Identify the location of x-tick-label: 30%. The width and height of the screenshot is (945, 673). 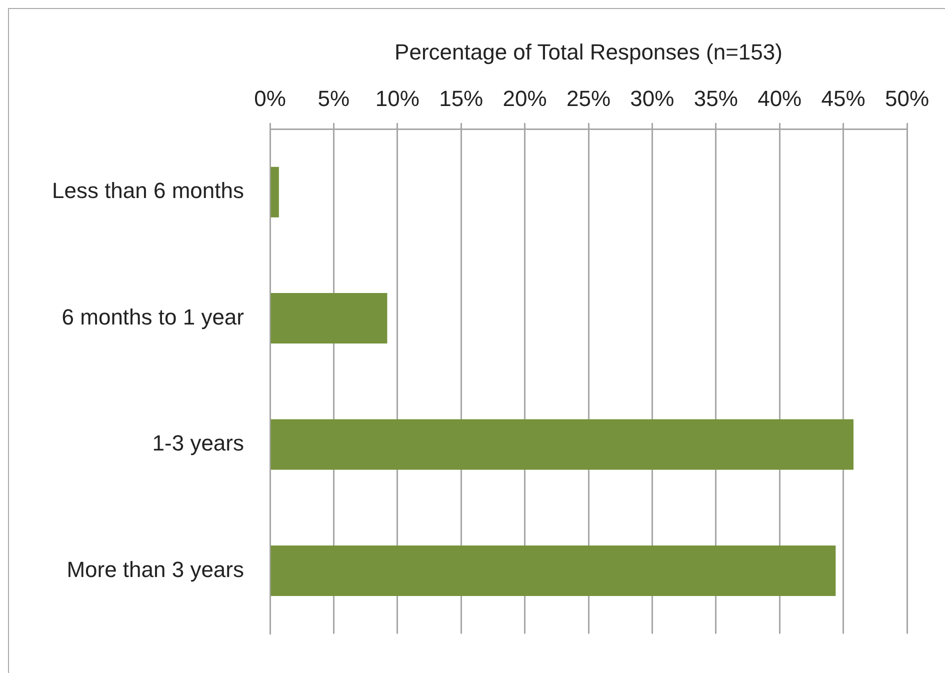
(652, 98).